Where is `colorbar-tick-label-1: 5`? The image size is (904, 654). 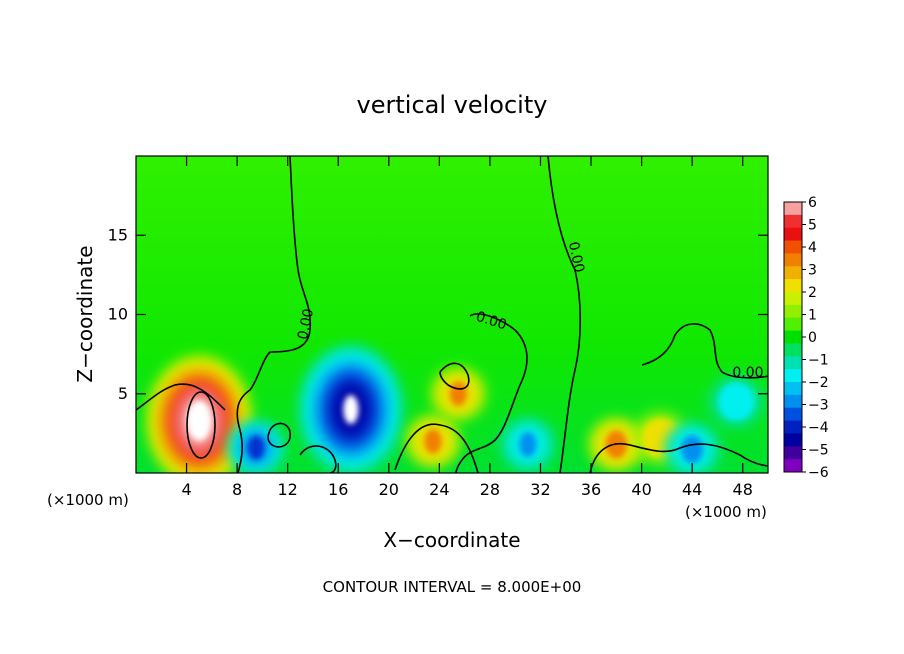
colorbar-tick-label-1: 5 is located at coordinates (812, 226).